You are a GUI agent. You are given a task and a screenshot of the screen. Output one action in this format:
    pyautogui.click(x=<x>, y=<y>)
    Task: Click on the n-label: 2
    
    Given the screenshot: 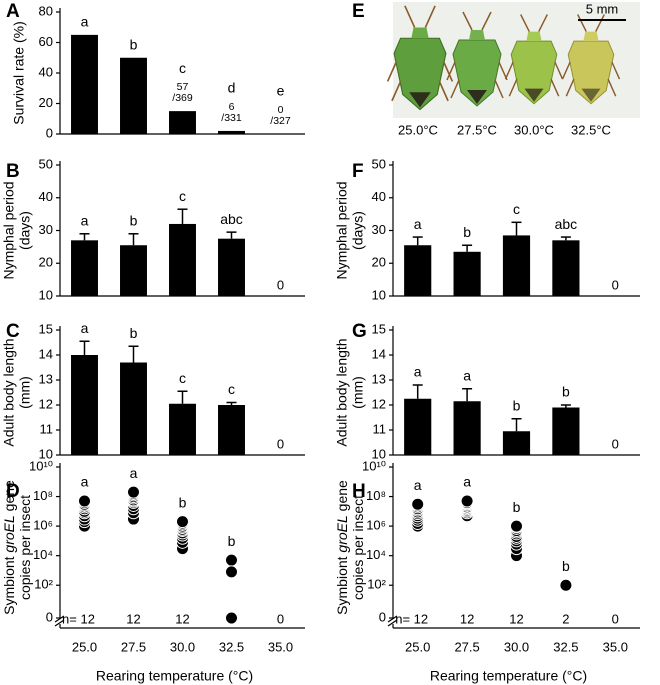 What is the action you would take?
    pyautogui.click(x=565, y=618)
    